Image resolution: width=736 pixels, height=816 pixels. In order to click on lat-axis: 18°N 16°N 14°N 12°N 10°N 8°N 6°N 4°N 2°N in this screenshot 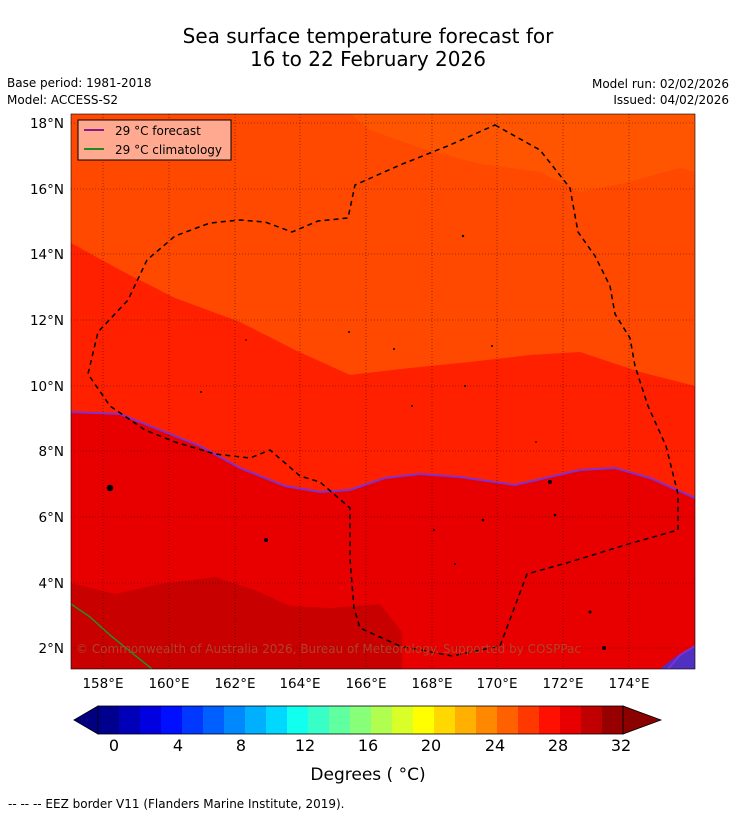, I will do `click(47, 386)`.